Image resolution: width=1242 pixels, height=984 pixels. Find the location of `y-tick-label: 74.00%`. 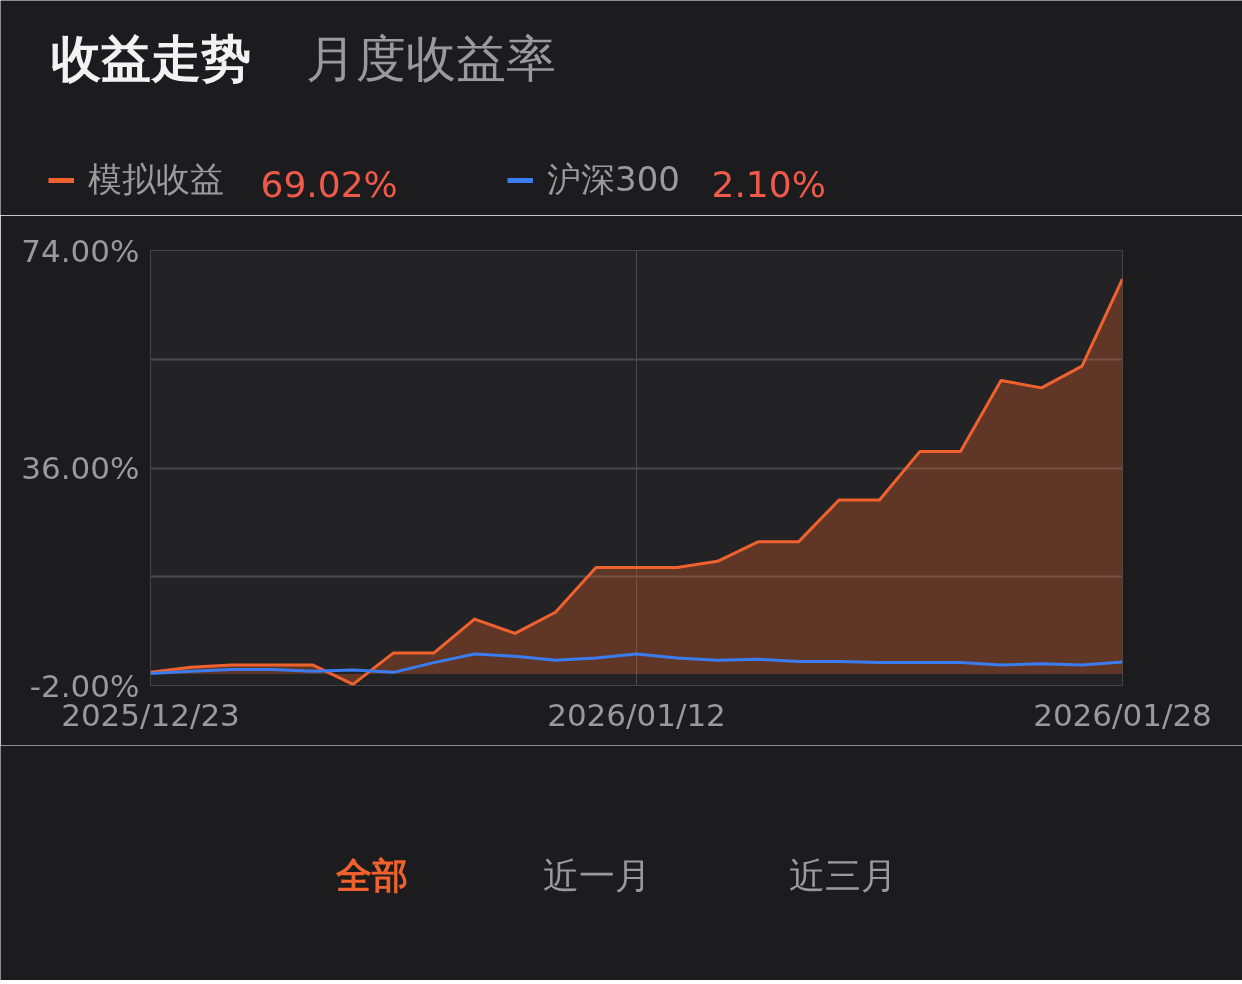

y-tick-label: 74.00% is located at coordinates (80, 250).